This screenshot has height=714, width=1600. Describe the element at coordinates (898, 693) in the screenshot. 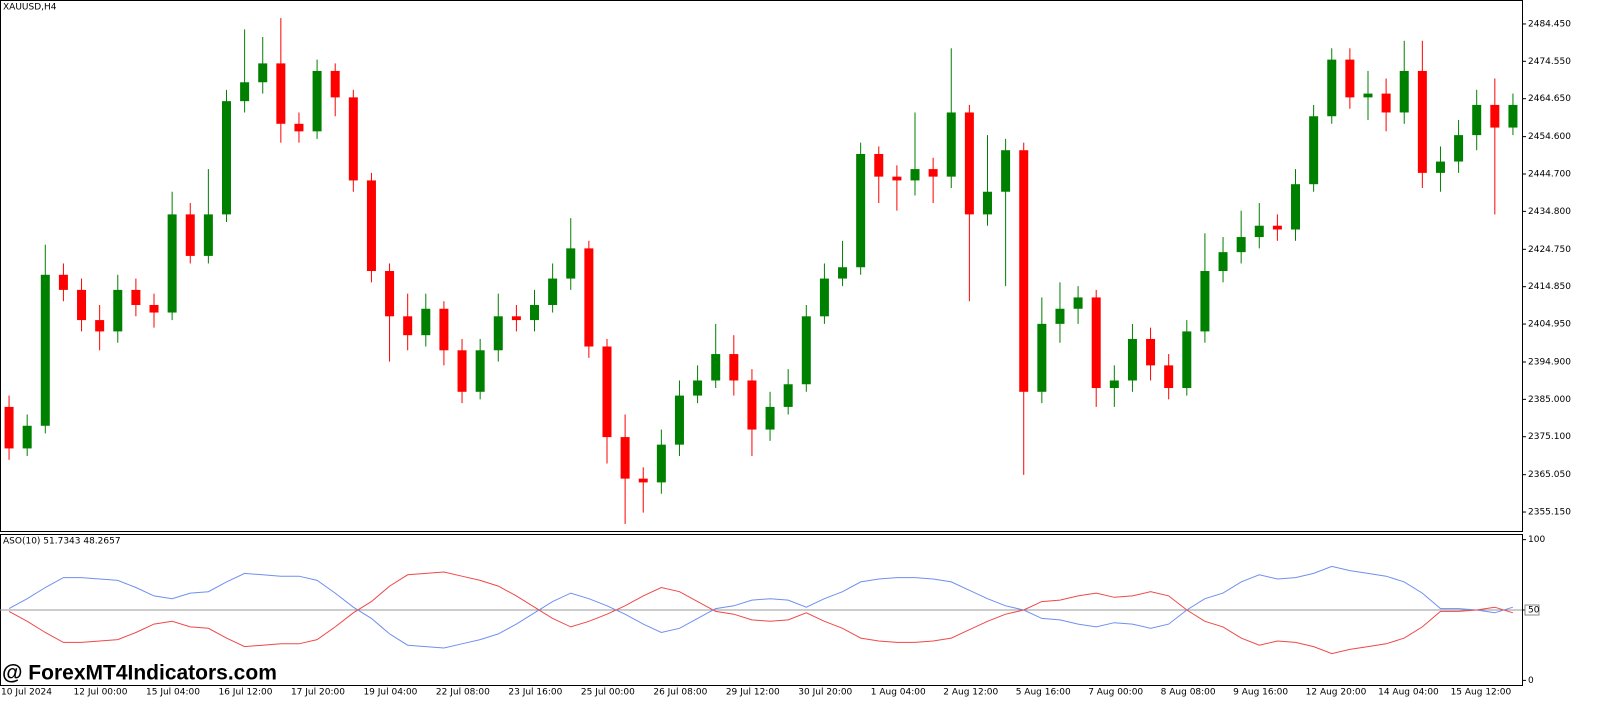

I see `x-tick-label: 1 Aug 04:00` at that location.